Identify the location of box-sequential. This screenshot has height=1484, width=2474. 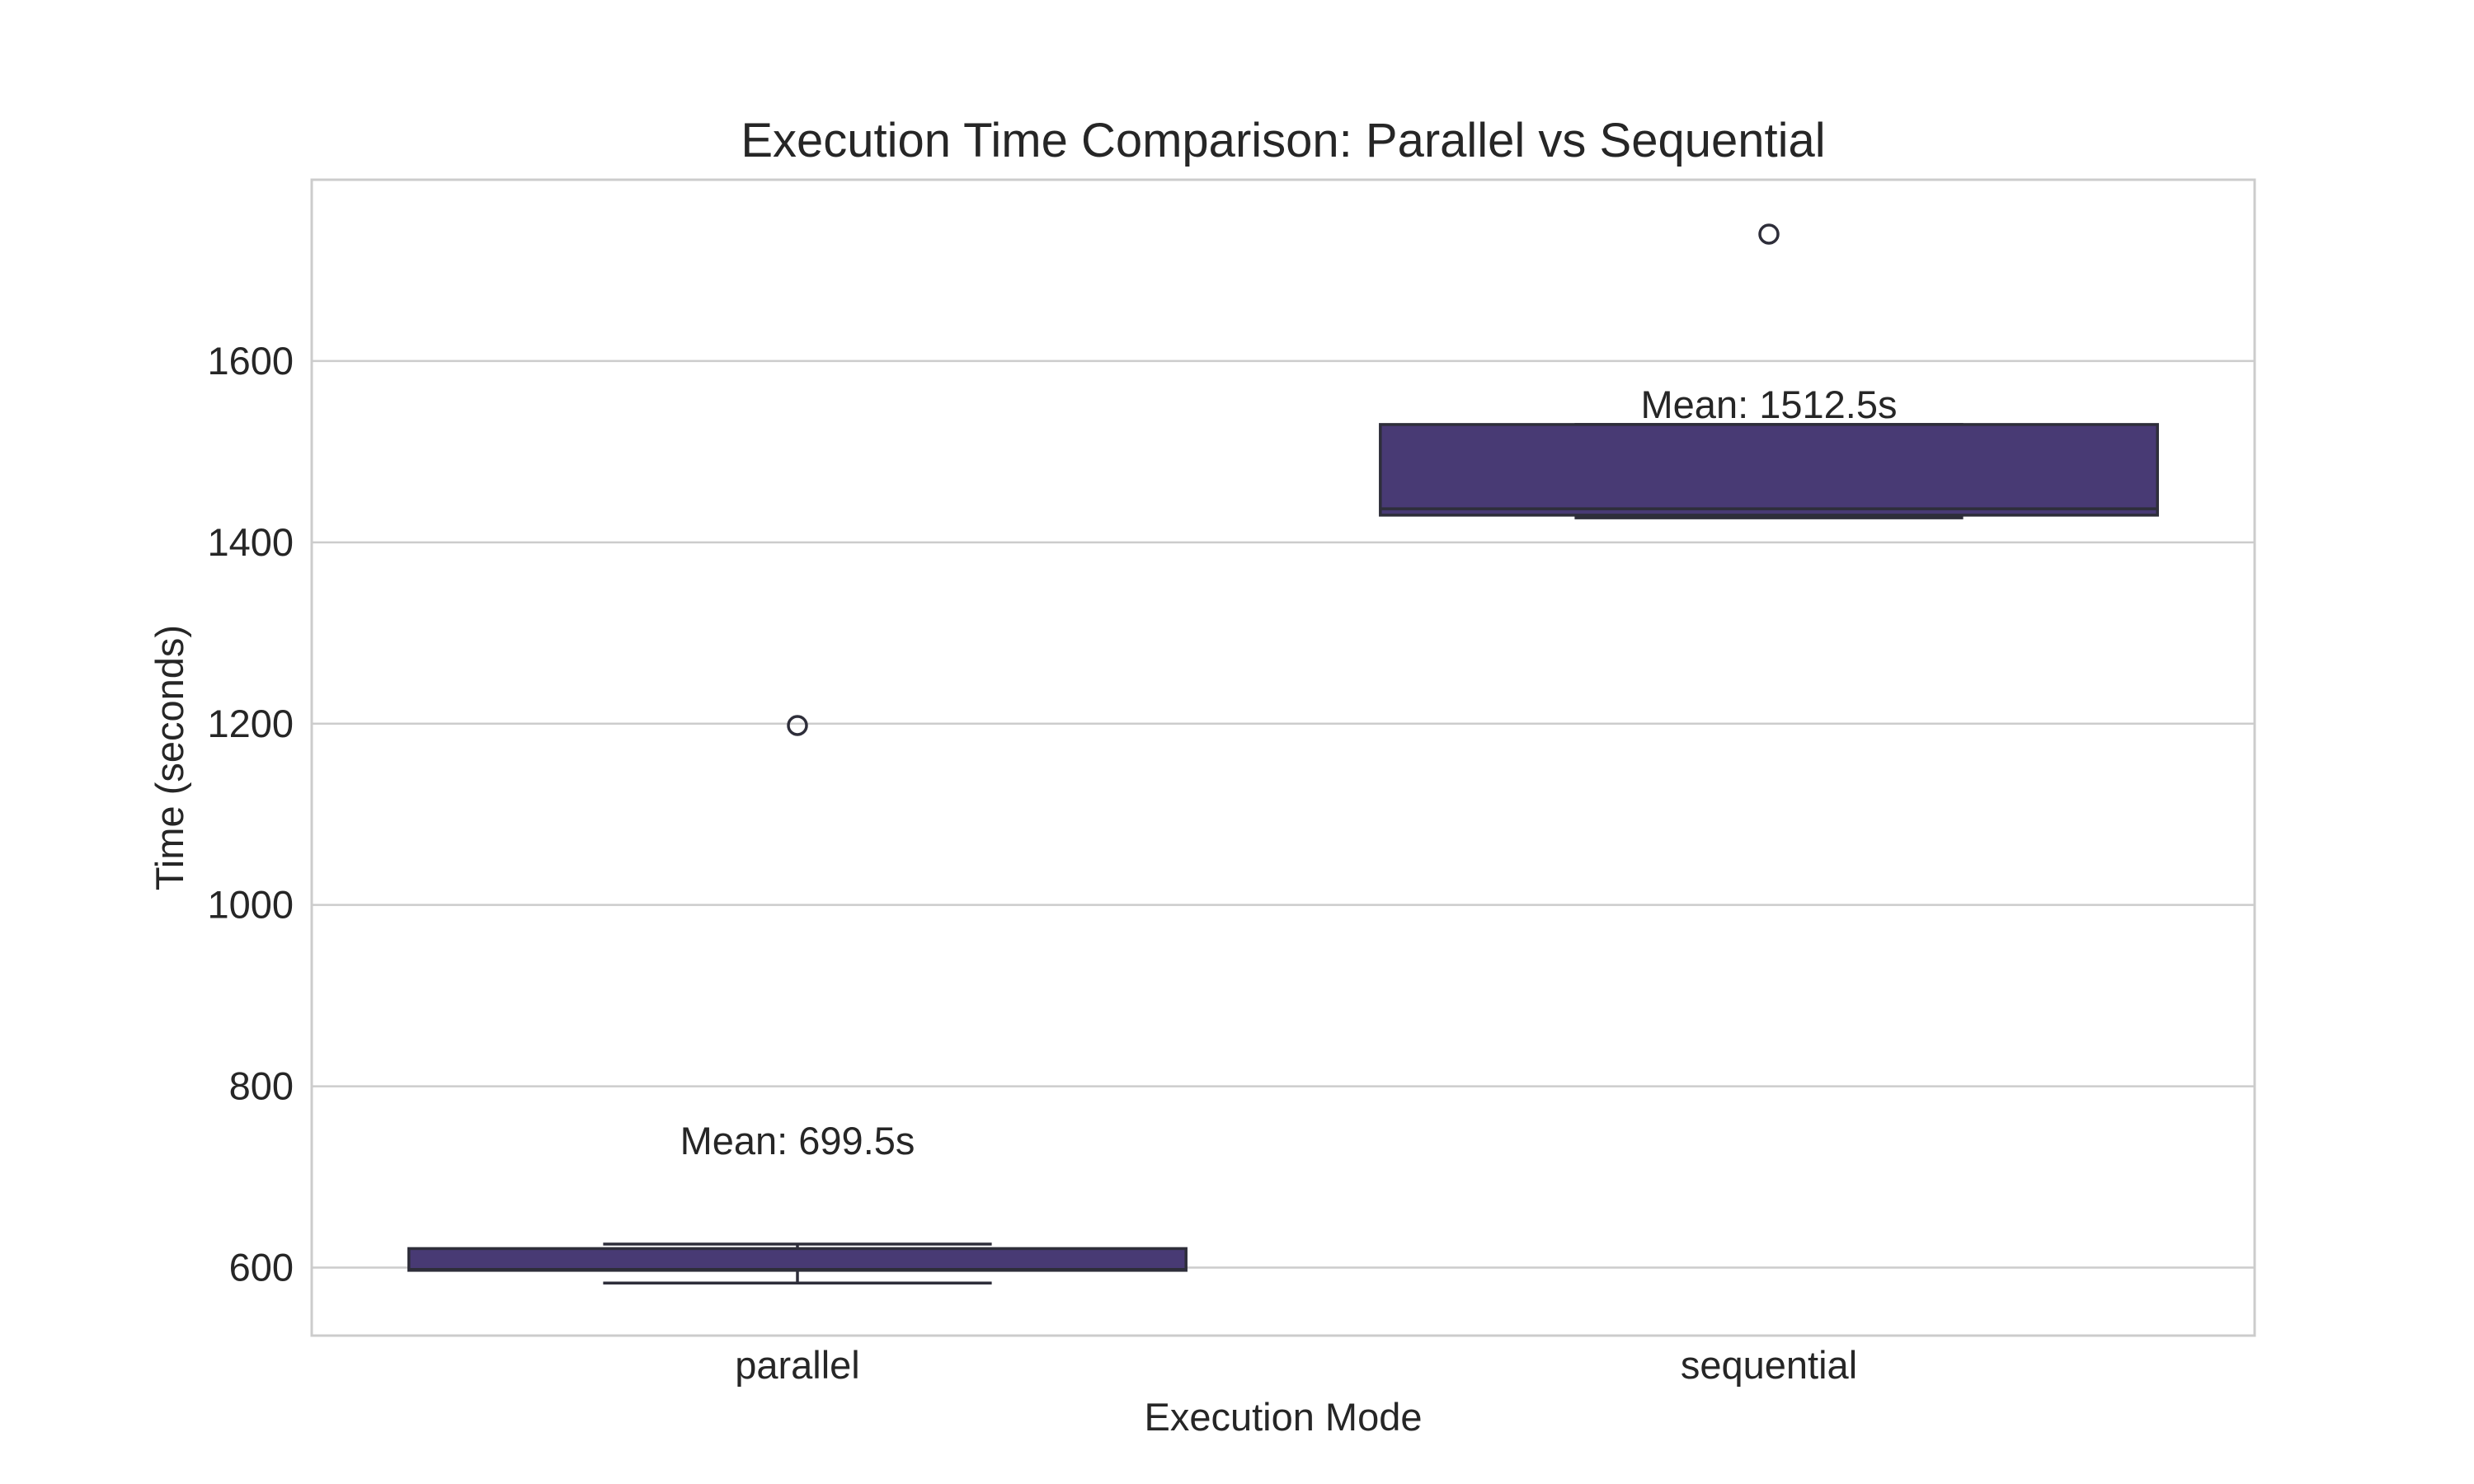
(1769, 470).